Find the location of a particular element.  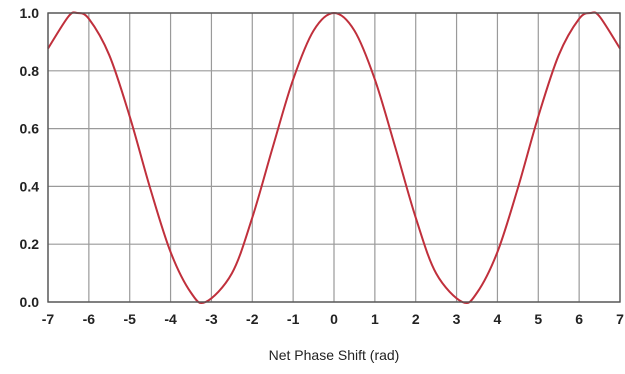

x-tick-label: 7 is located at coordinates (620, 319).